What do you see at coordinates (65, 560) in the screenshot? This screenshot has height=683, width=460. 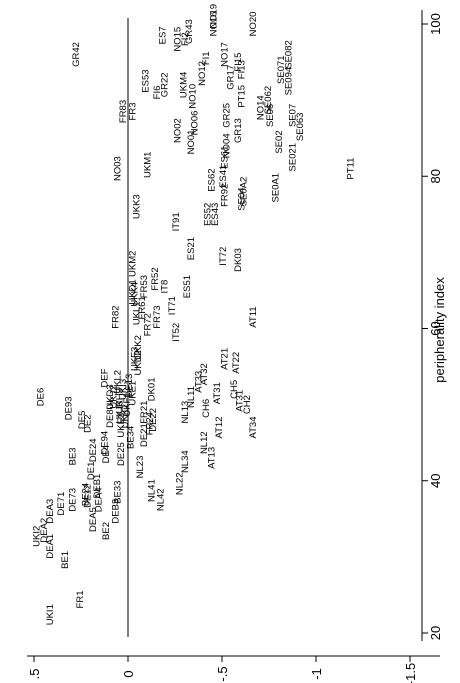 I see `data-point-label: BE1` at bounding box center [65, 560].